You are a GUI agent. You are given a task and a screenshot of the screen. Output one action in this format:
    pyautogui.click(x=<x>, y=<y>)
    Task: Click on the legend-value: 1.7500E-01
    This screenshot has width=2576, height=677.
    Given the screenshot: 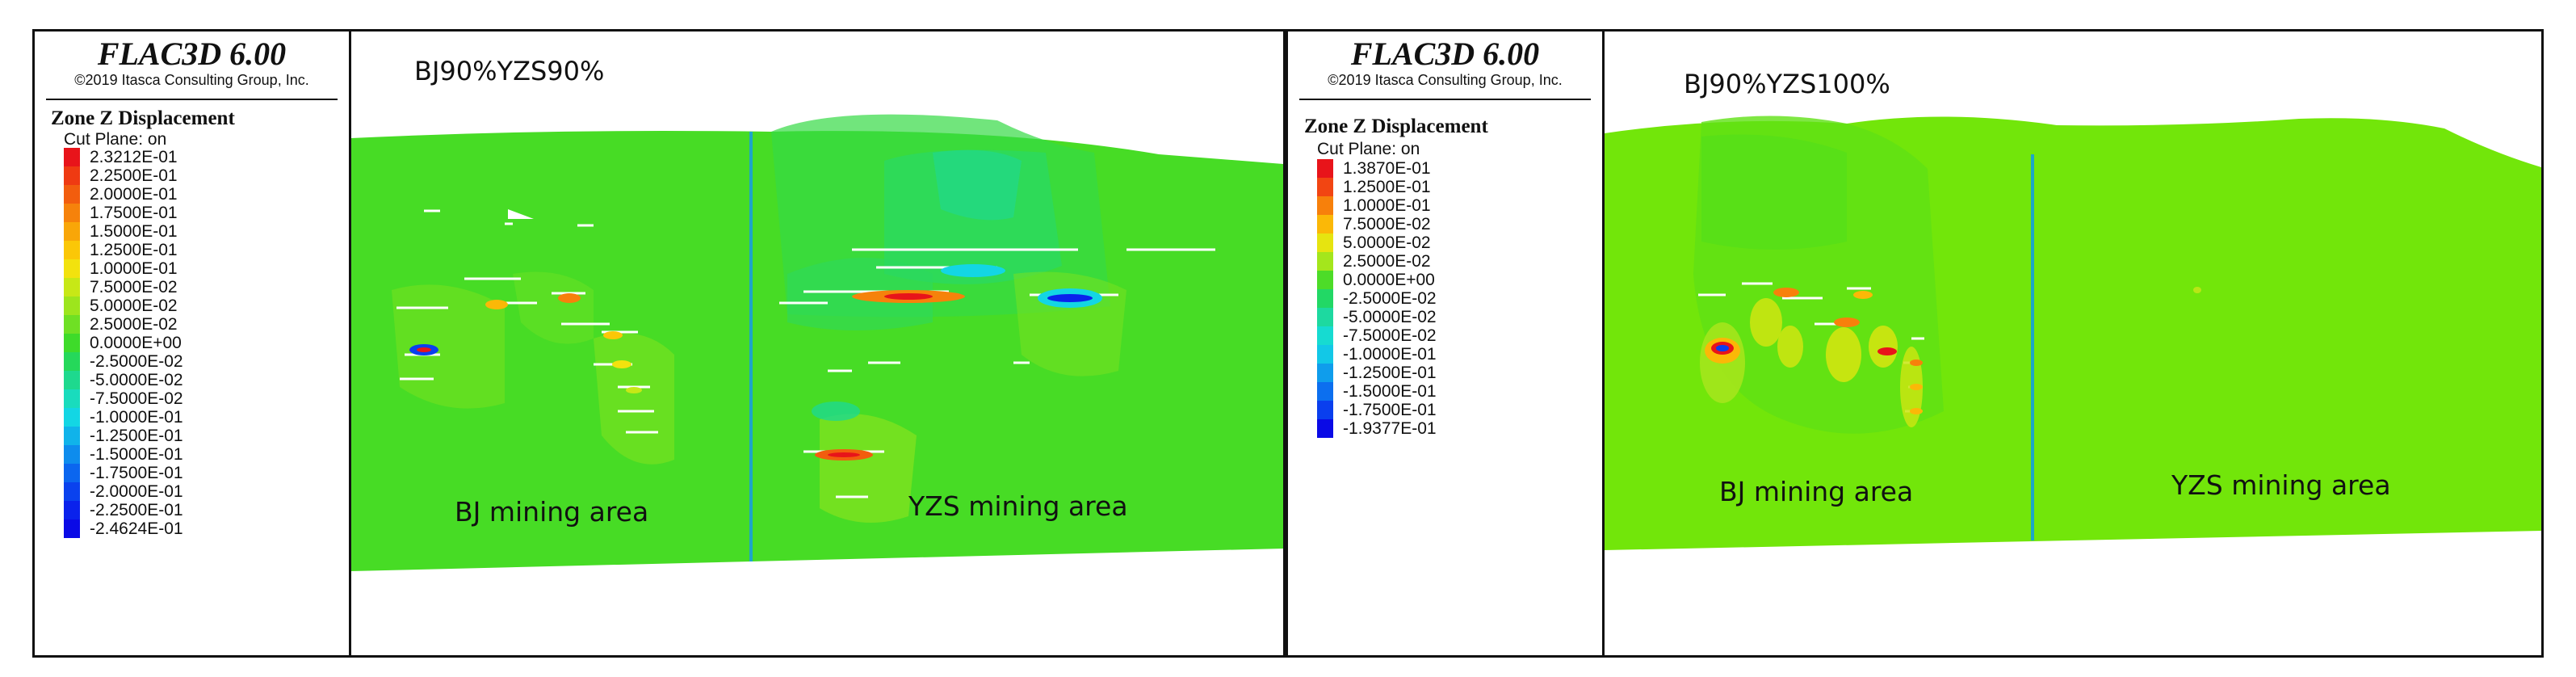 What is the action you would take?
    pyautogui.click(x=134, y=213)
    